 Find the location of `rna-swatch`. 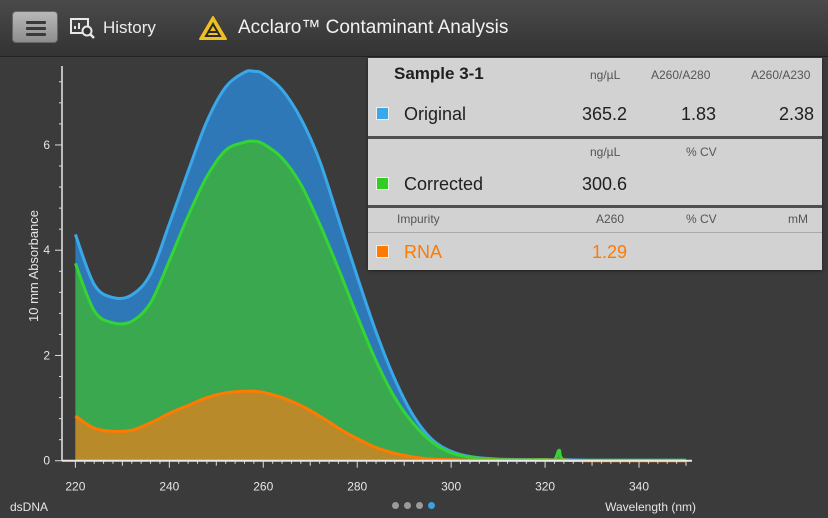

rna-swatch is located at coordinates (382, 251).